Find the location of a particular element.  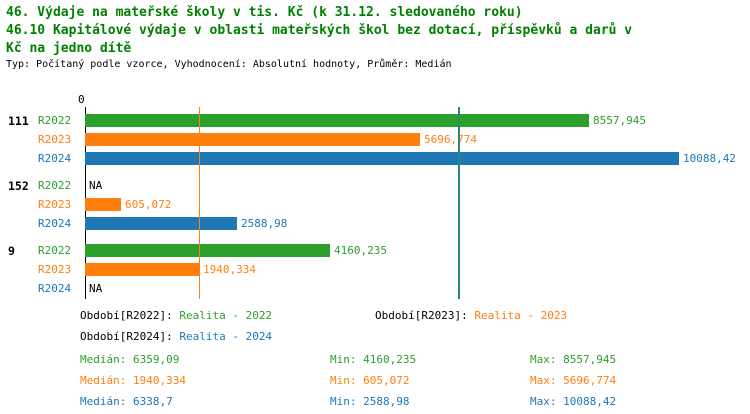

median-line-r2022 is located at coordinates (459, 203).